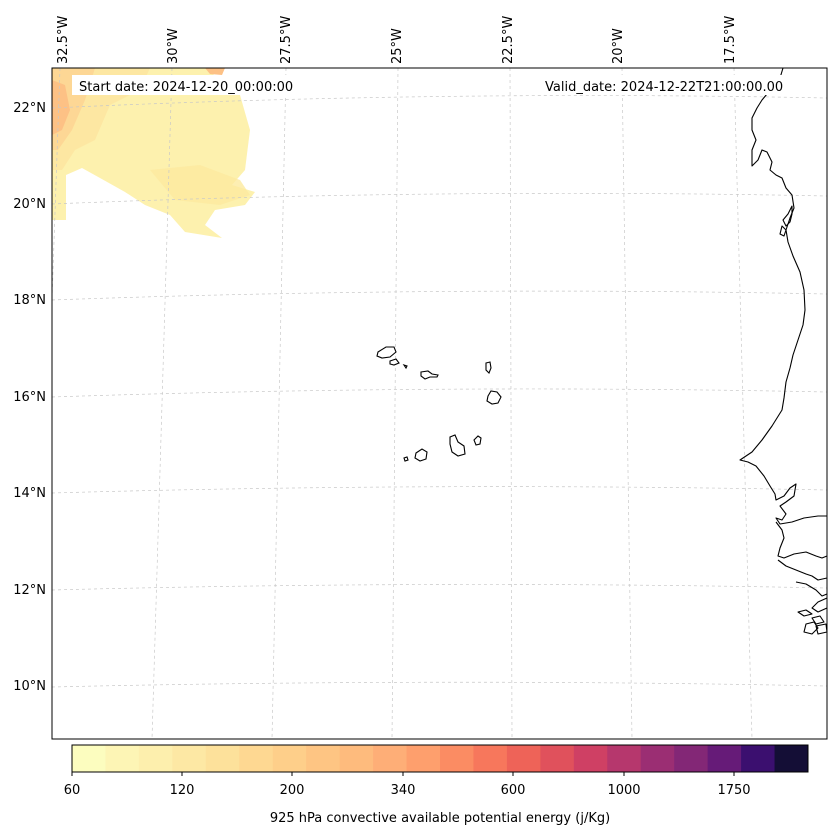 This screenshot has height=836, width=837. Describe the element at coordinates (513, 790) in the screenshot. I see `colorbar-tick-label: 600` at that location.